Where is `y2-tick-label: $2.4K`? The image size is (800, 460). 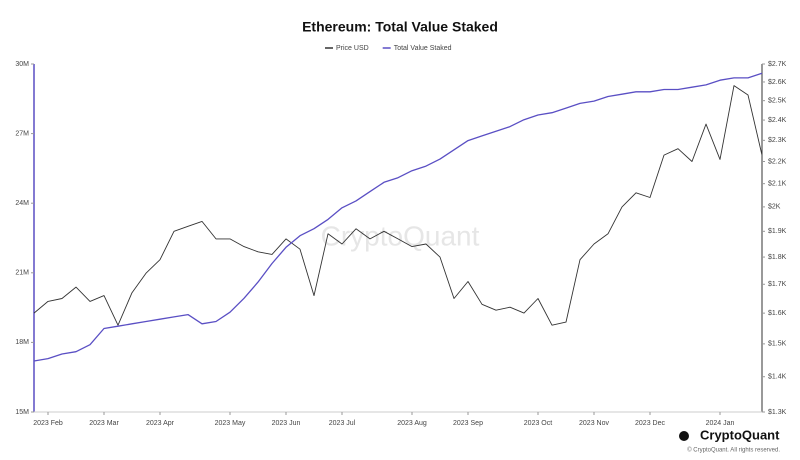
y2-tick-label: $2.4K is located at coordinates (777, 120).